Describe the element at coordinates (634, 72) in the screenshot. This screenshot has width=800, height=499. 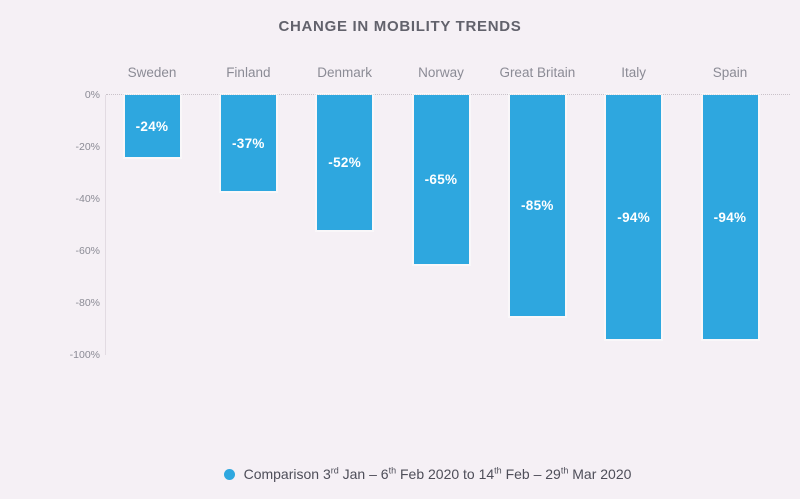
I see `category-label: Italy` at that location.